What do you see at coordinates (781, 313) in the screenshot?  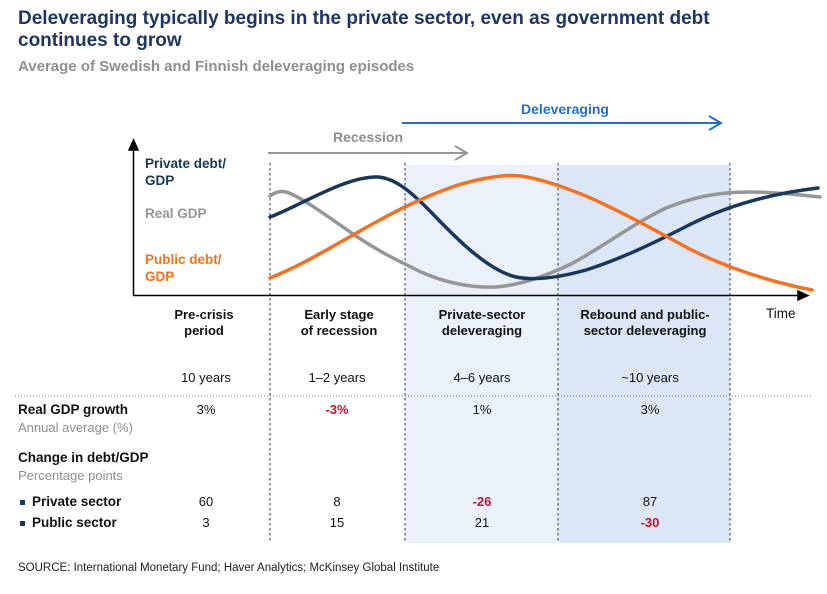 I see `time-axis-label: Time` at bounding box center [781, 313].